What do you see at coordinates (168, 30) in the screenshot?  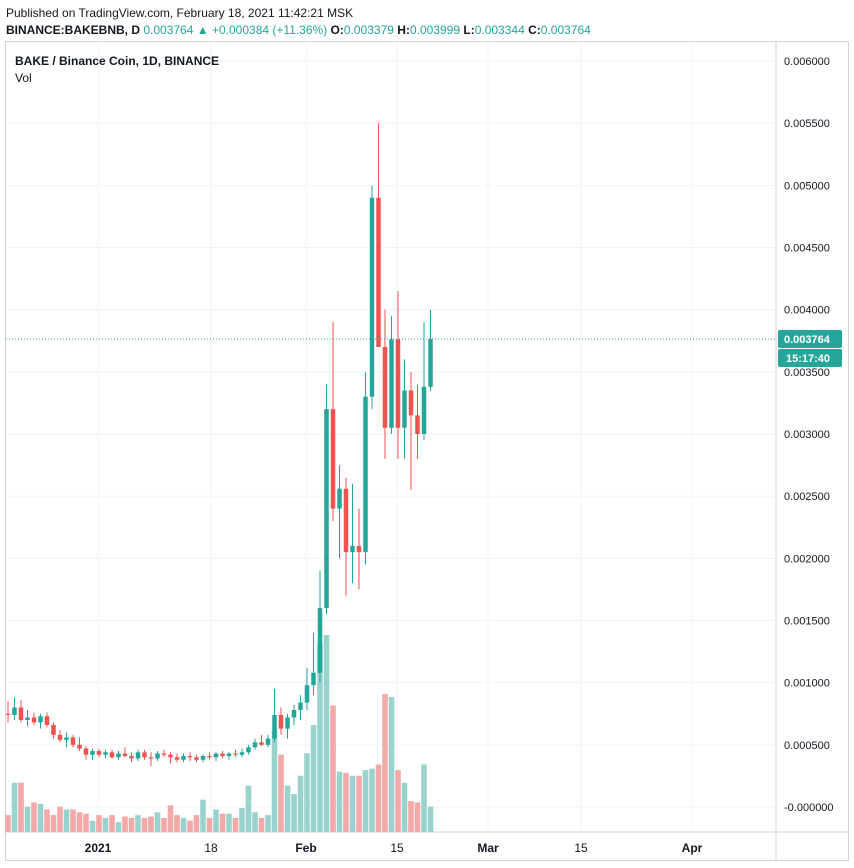 I see `last-price: 0.003764` at bounding box center [168, 30].